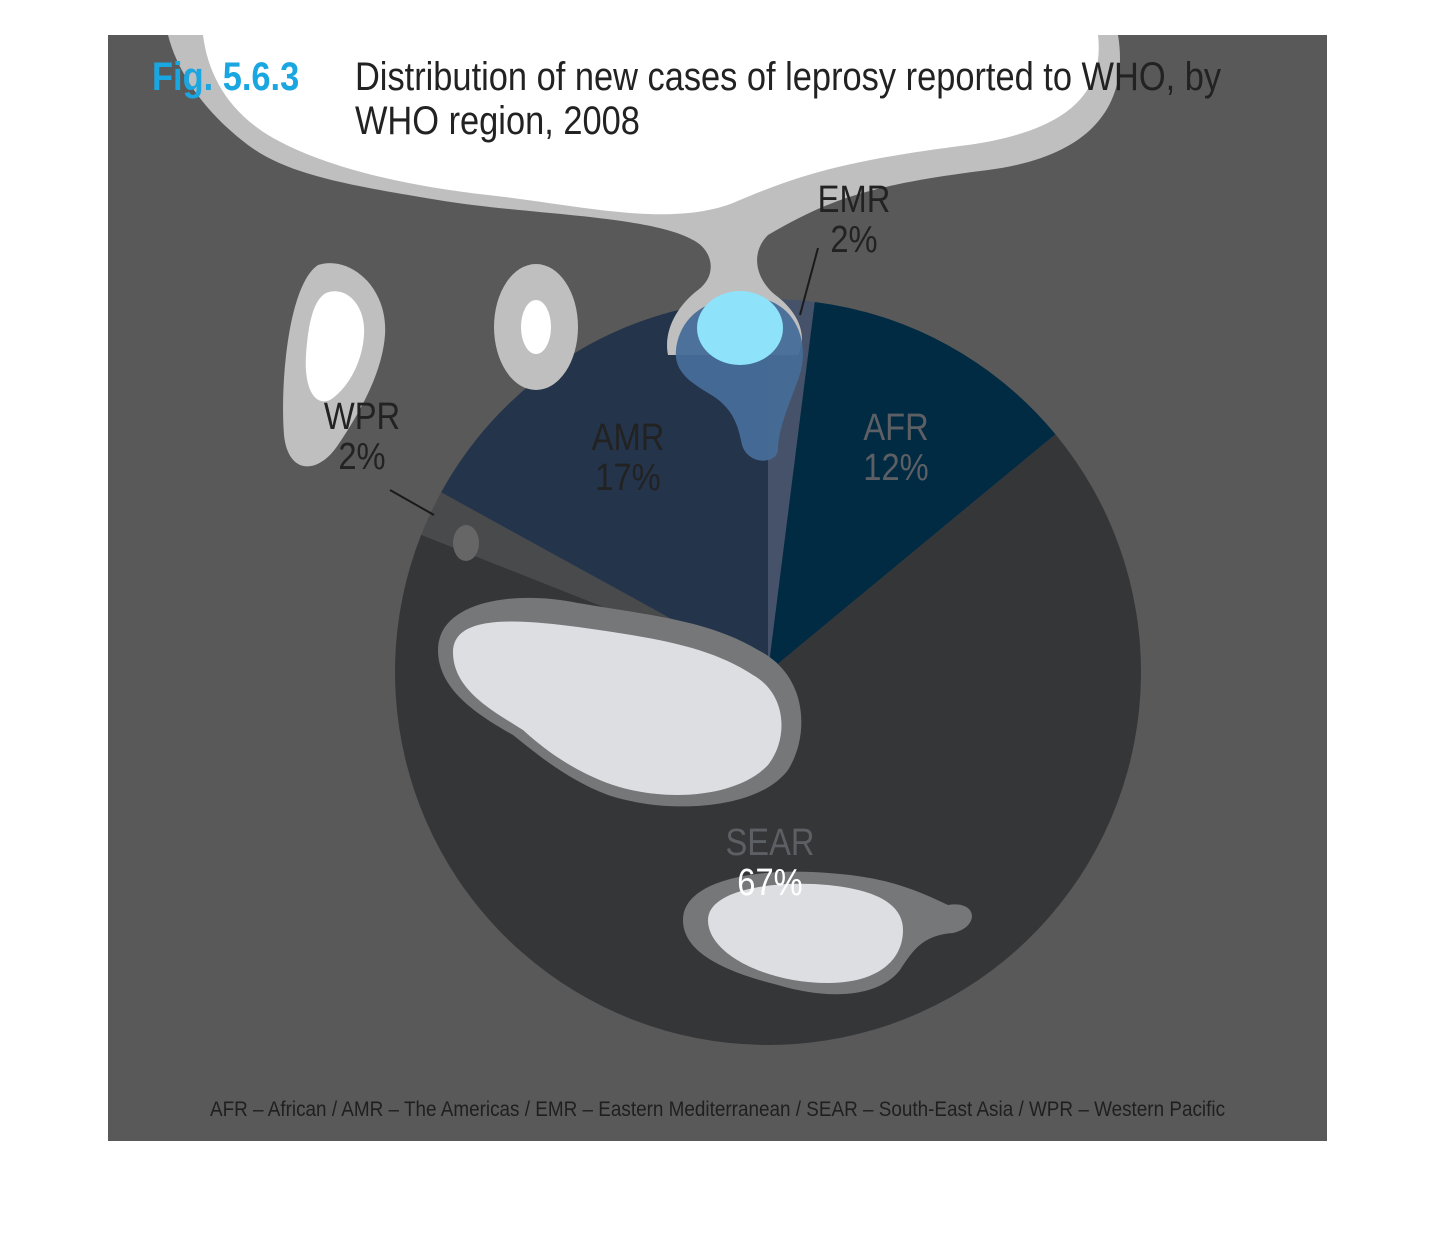  What do you see at coordinates (412, 502) in the screenshot?
I see `wpr-leader-line` at bounding box center [412, 502].